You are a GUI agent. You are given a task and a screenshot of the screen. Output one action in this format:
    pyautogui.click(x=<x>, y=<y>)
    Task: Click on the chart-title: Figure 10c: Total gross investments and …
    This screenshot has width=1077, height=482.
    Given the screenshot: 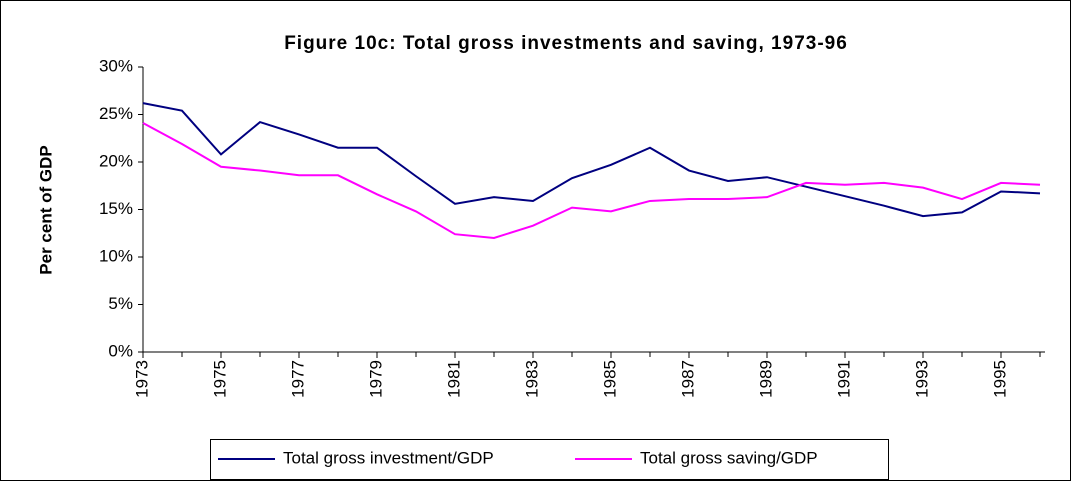 What is the action you would take?
    pyautogui.click(x=566, y=43)
    